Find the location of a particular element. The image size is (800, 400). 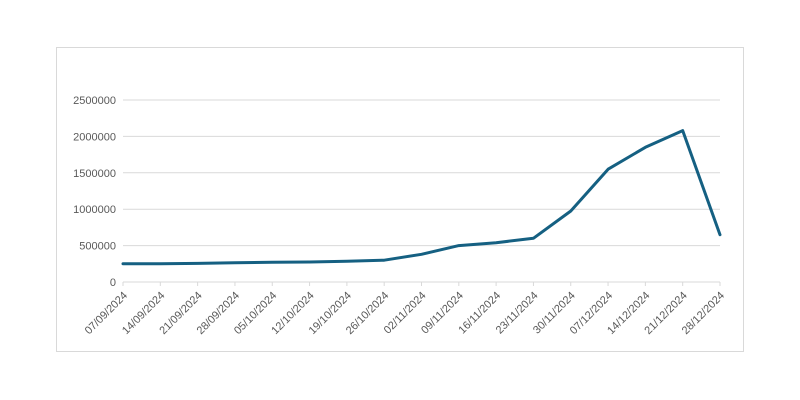

y-axis-tick-label: 0 is located at coordinates (113, 283).